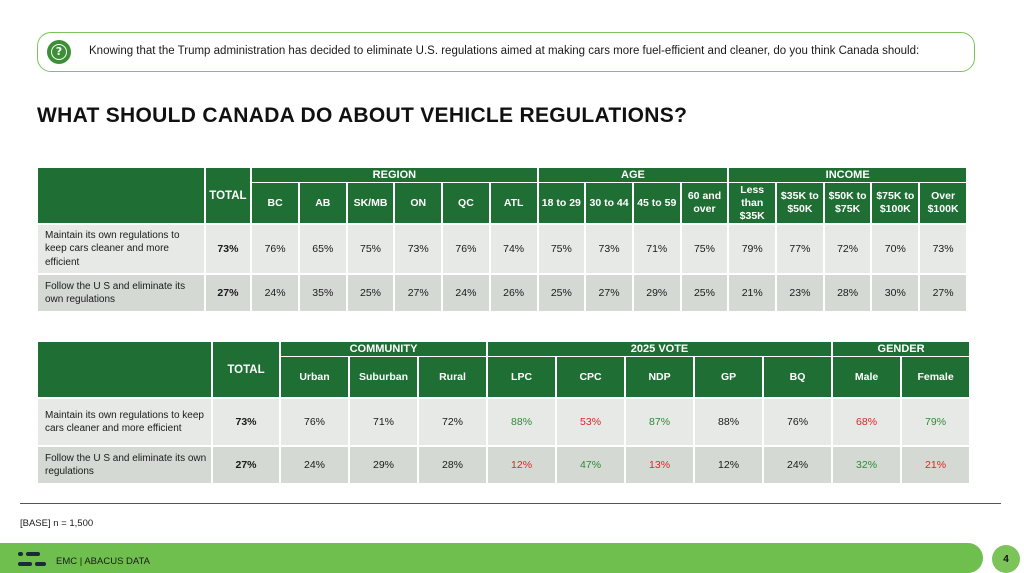 The image size is (1024, 573). What do you see at coordinates (322, 292) in the screenshot?
I see `value-cell: 35%` at bounding box center [322, 292].